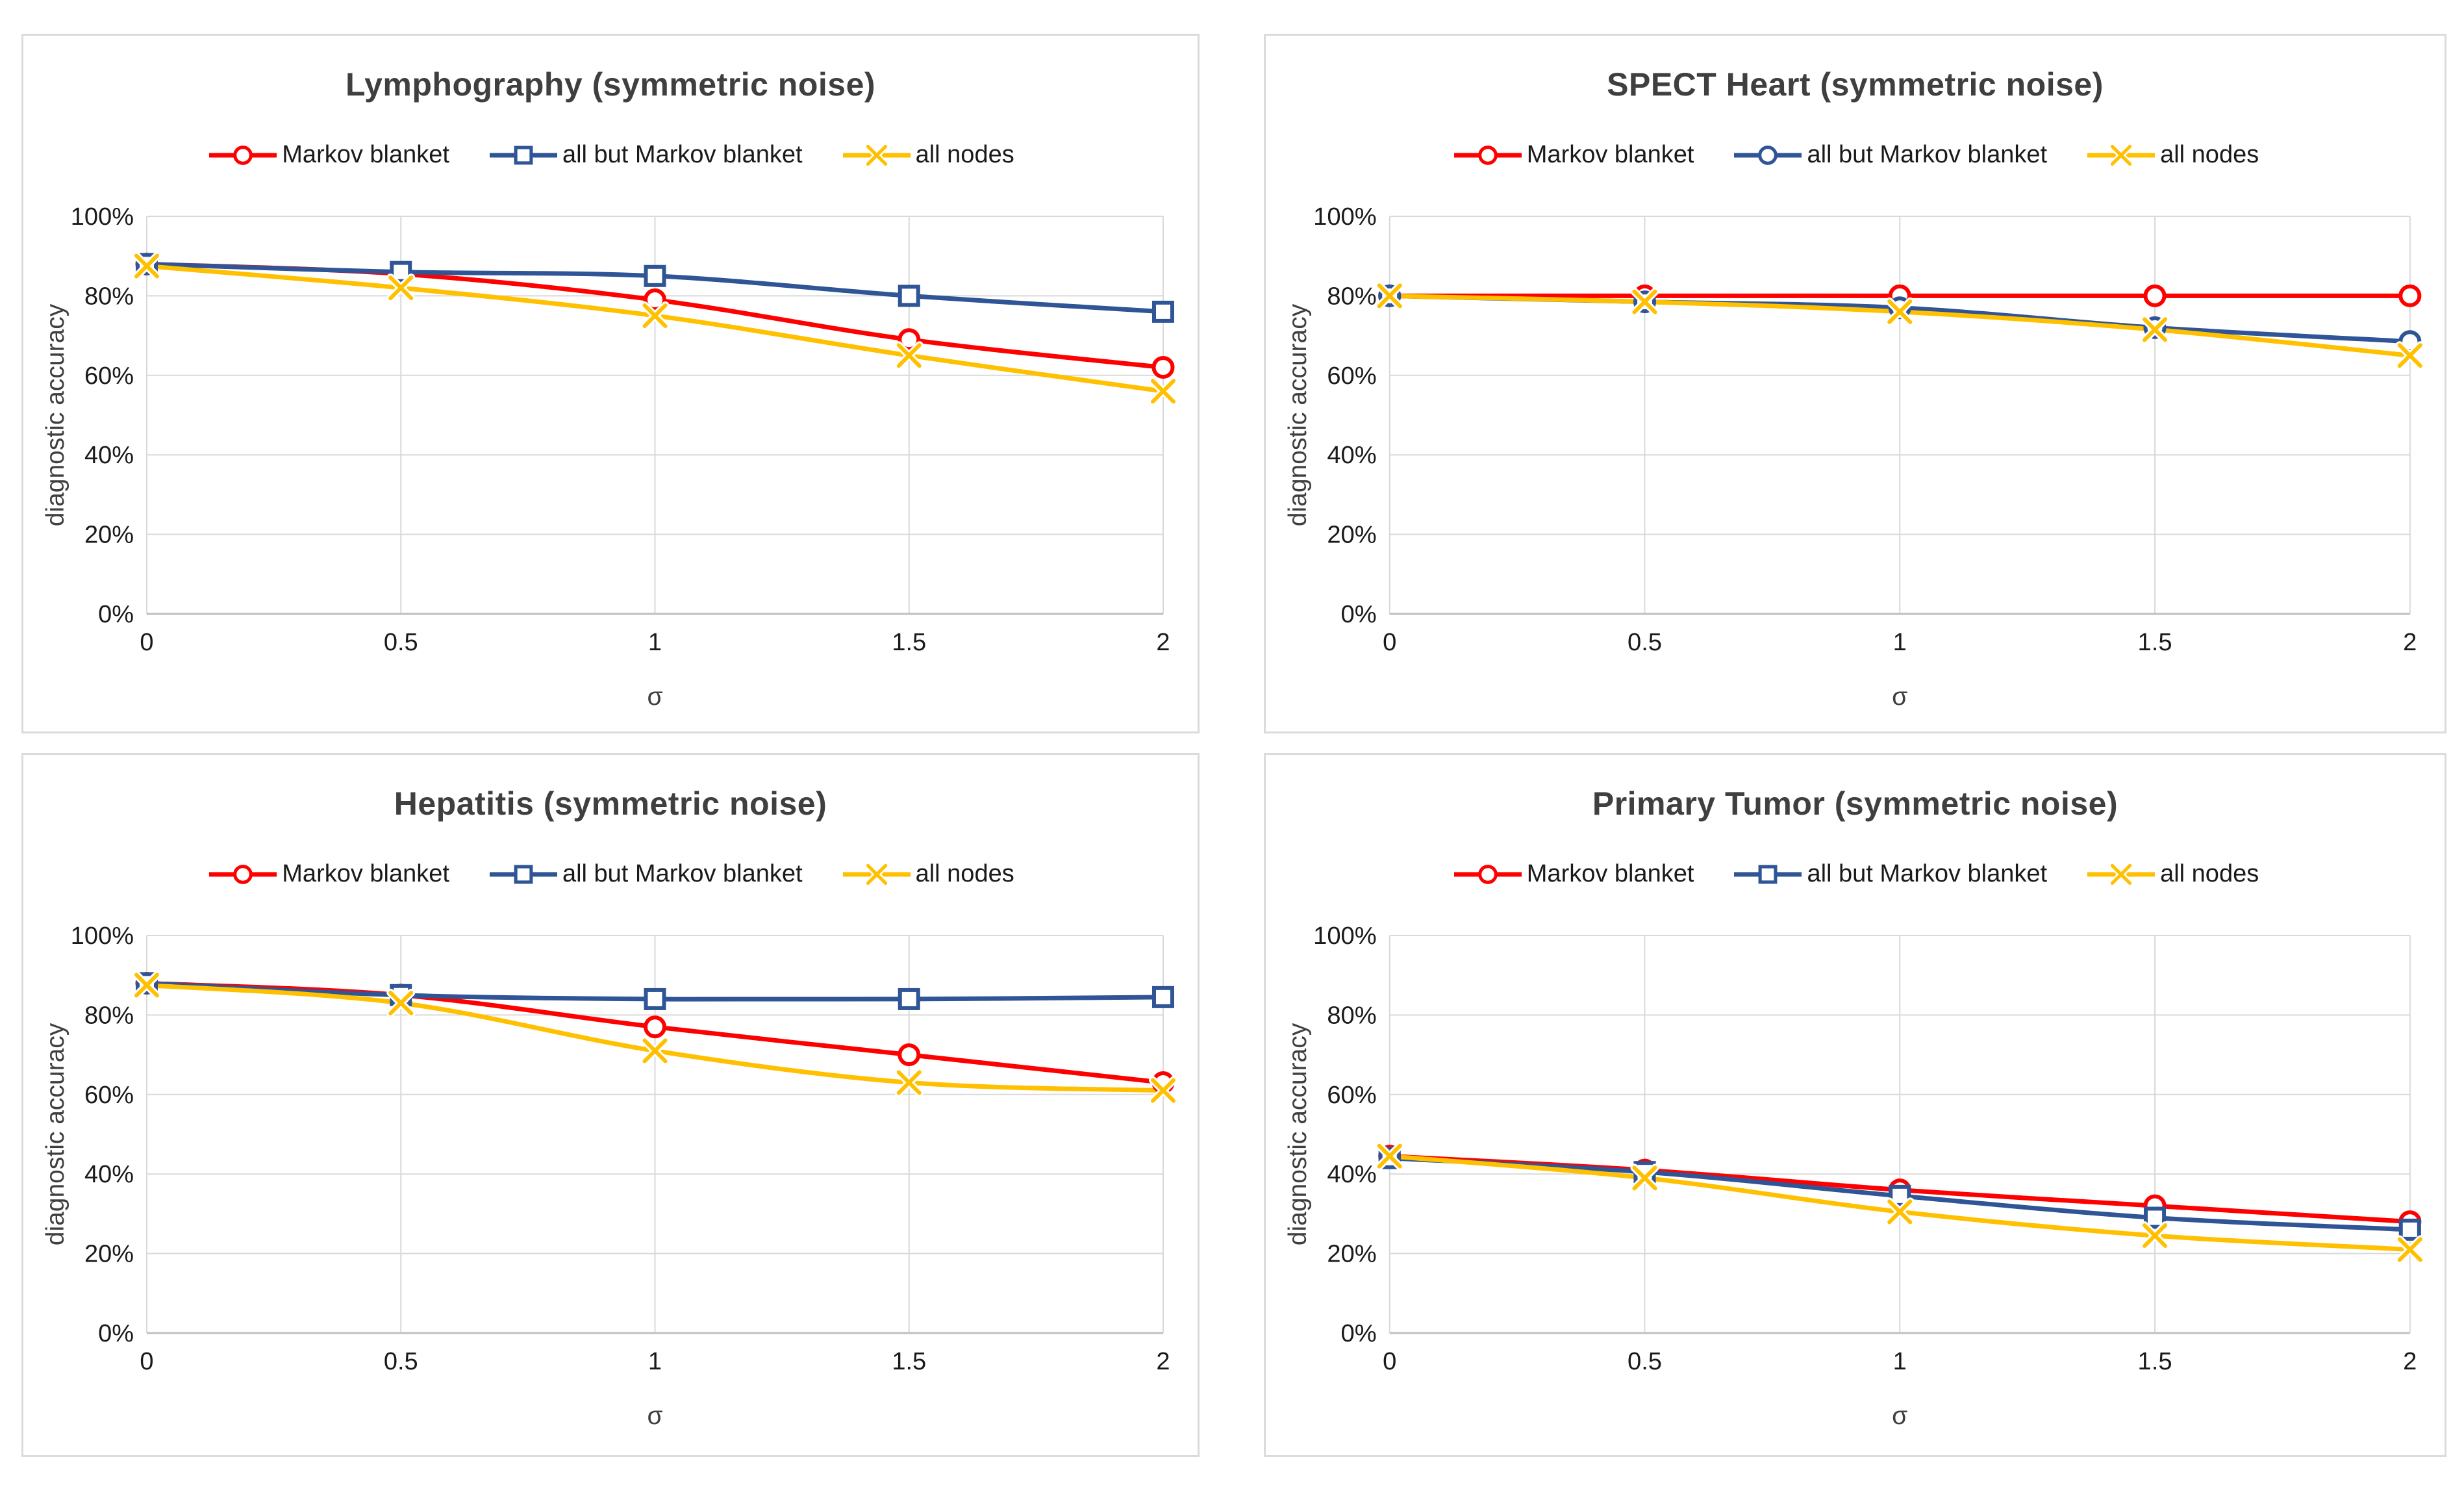 This screenshot has width=2464, height=1500. I want to click on legend-label: Markov blanket, so click(365, 873).